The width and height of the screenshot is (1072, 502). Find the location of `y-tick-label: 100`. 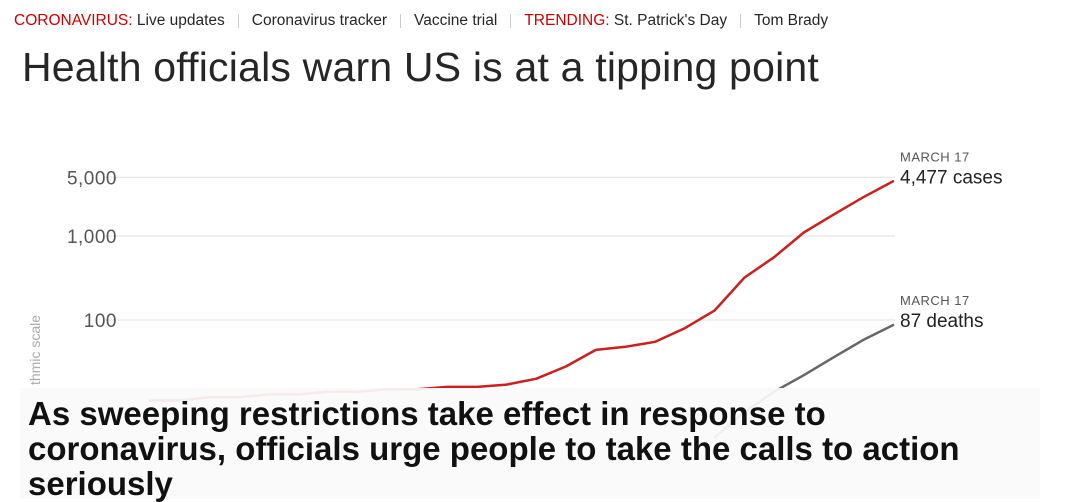

y-tick-label: 100 is located at coordinates (100, 321).